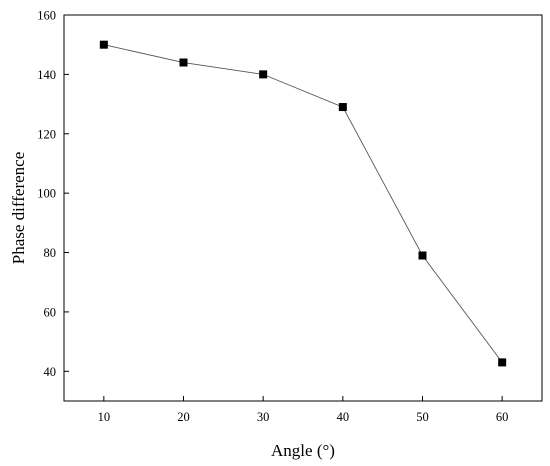 The image size is (550, 466). What do you see at coordinates (422, 417) in the screenshot?
I see `x-tick-label: 50` at bounding box center [422, 417].